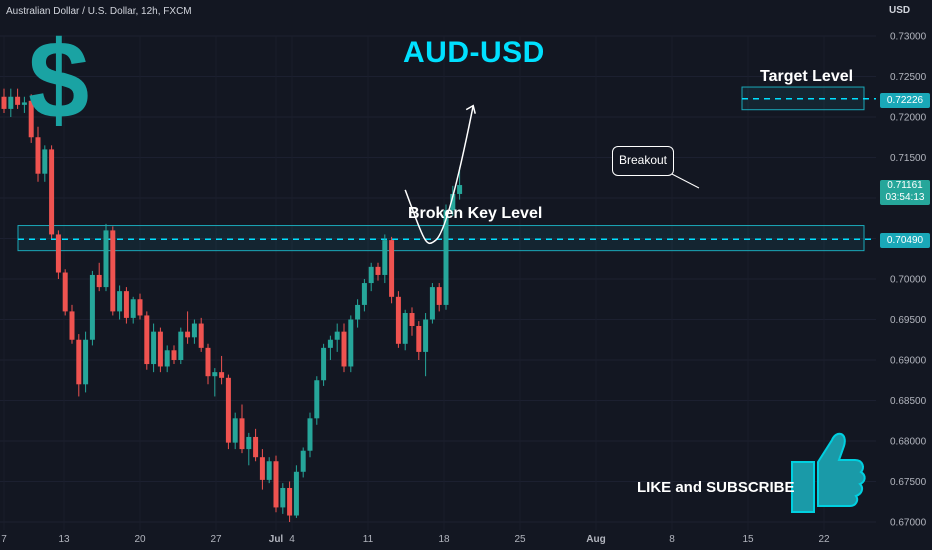 The width and height of the screenshot is (932, 550). What do you see at coordinates (4, 539) in the screenshot?
I see `x-tick-label: 7` at bounding box center [4, 539].